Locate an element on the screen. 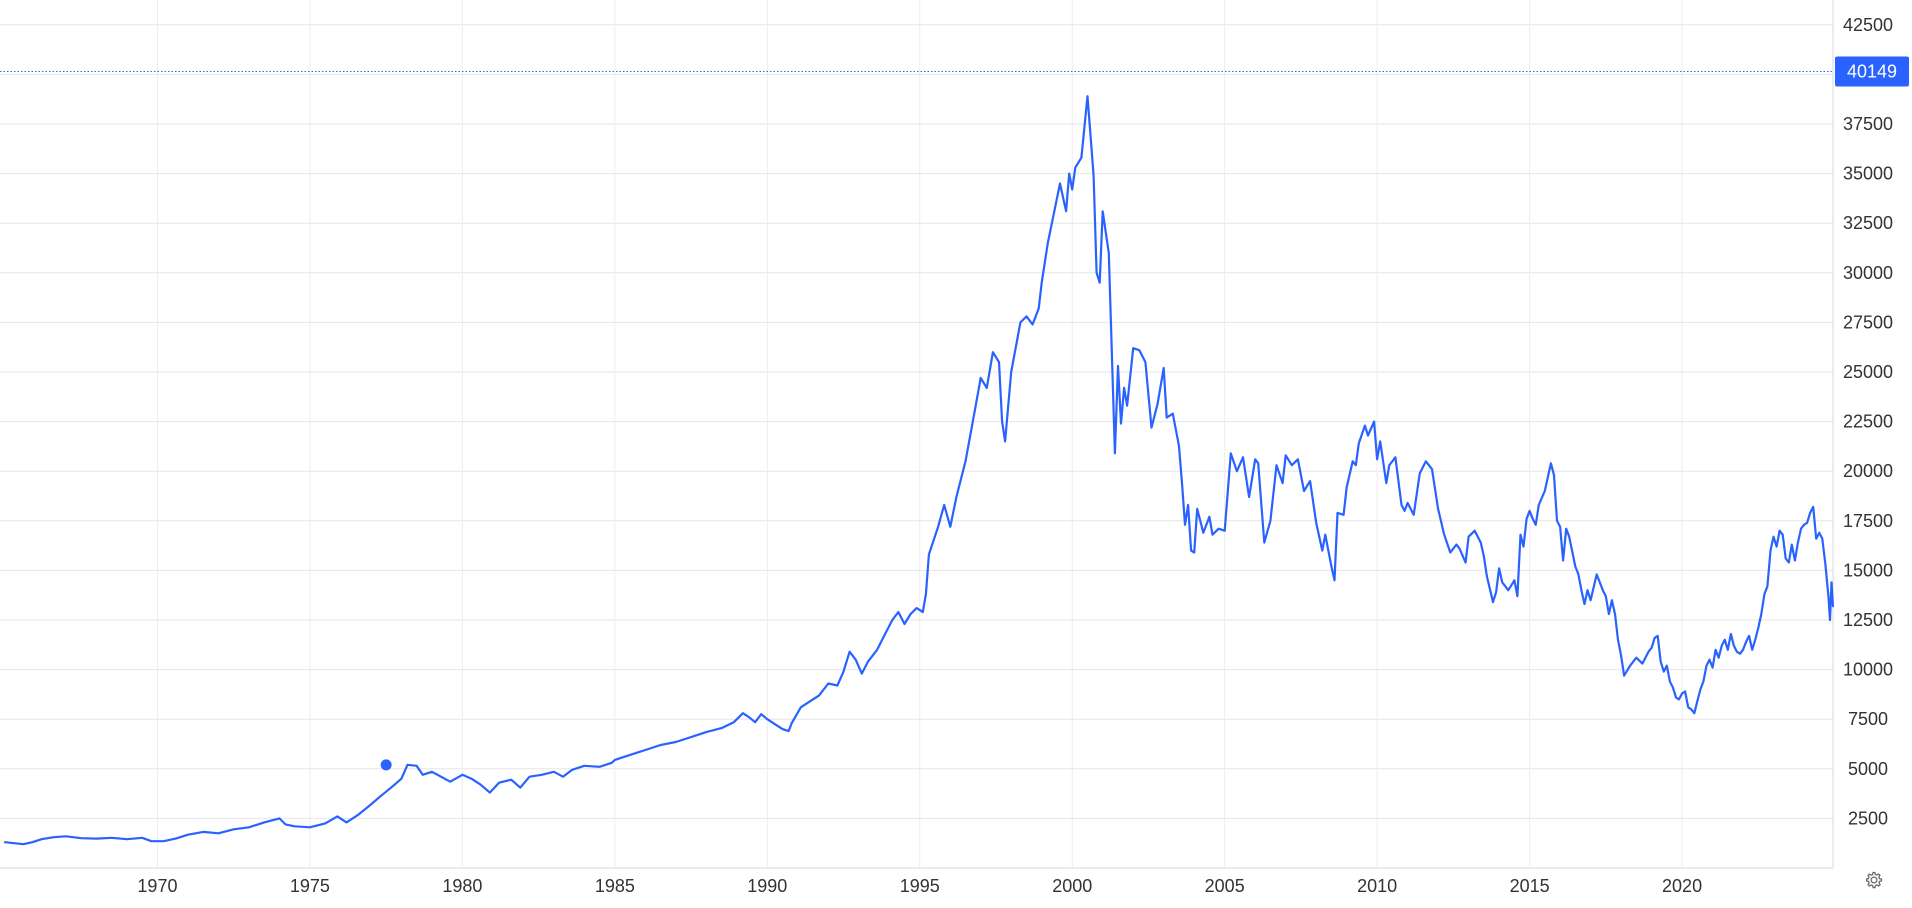 The image size is (1912, 908). y-tick-label: 17500 is located at coordinates (1868, 521).